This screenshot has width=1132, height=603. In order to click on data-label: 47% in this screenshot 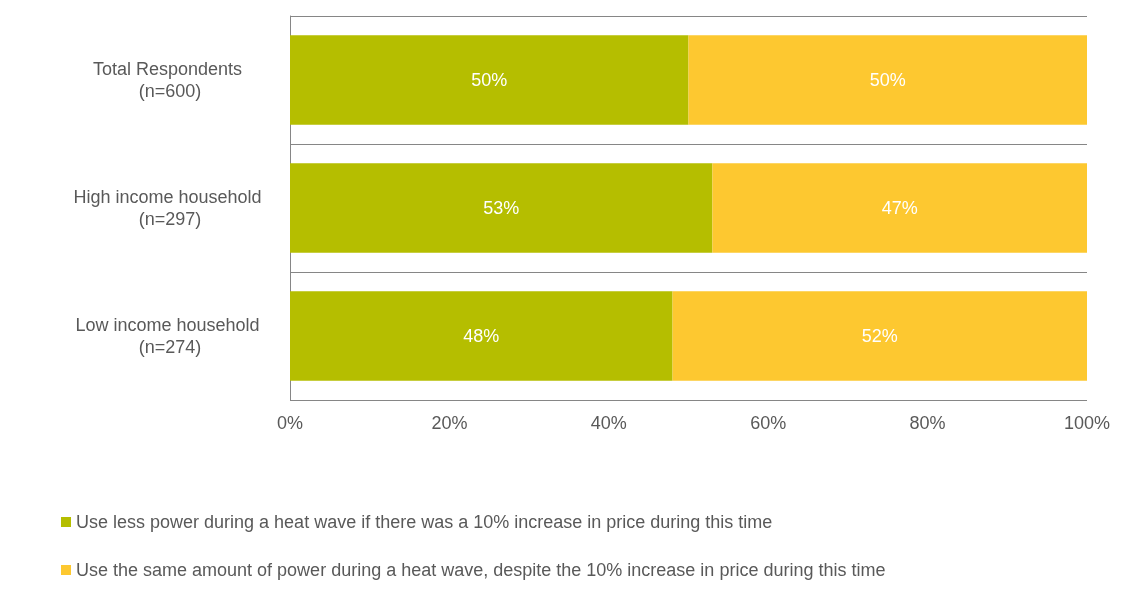, I will do `click(899, 208)`.